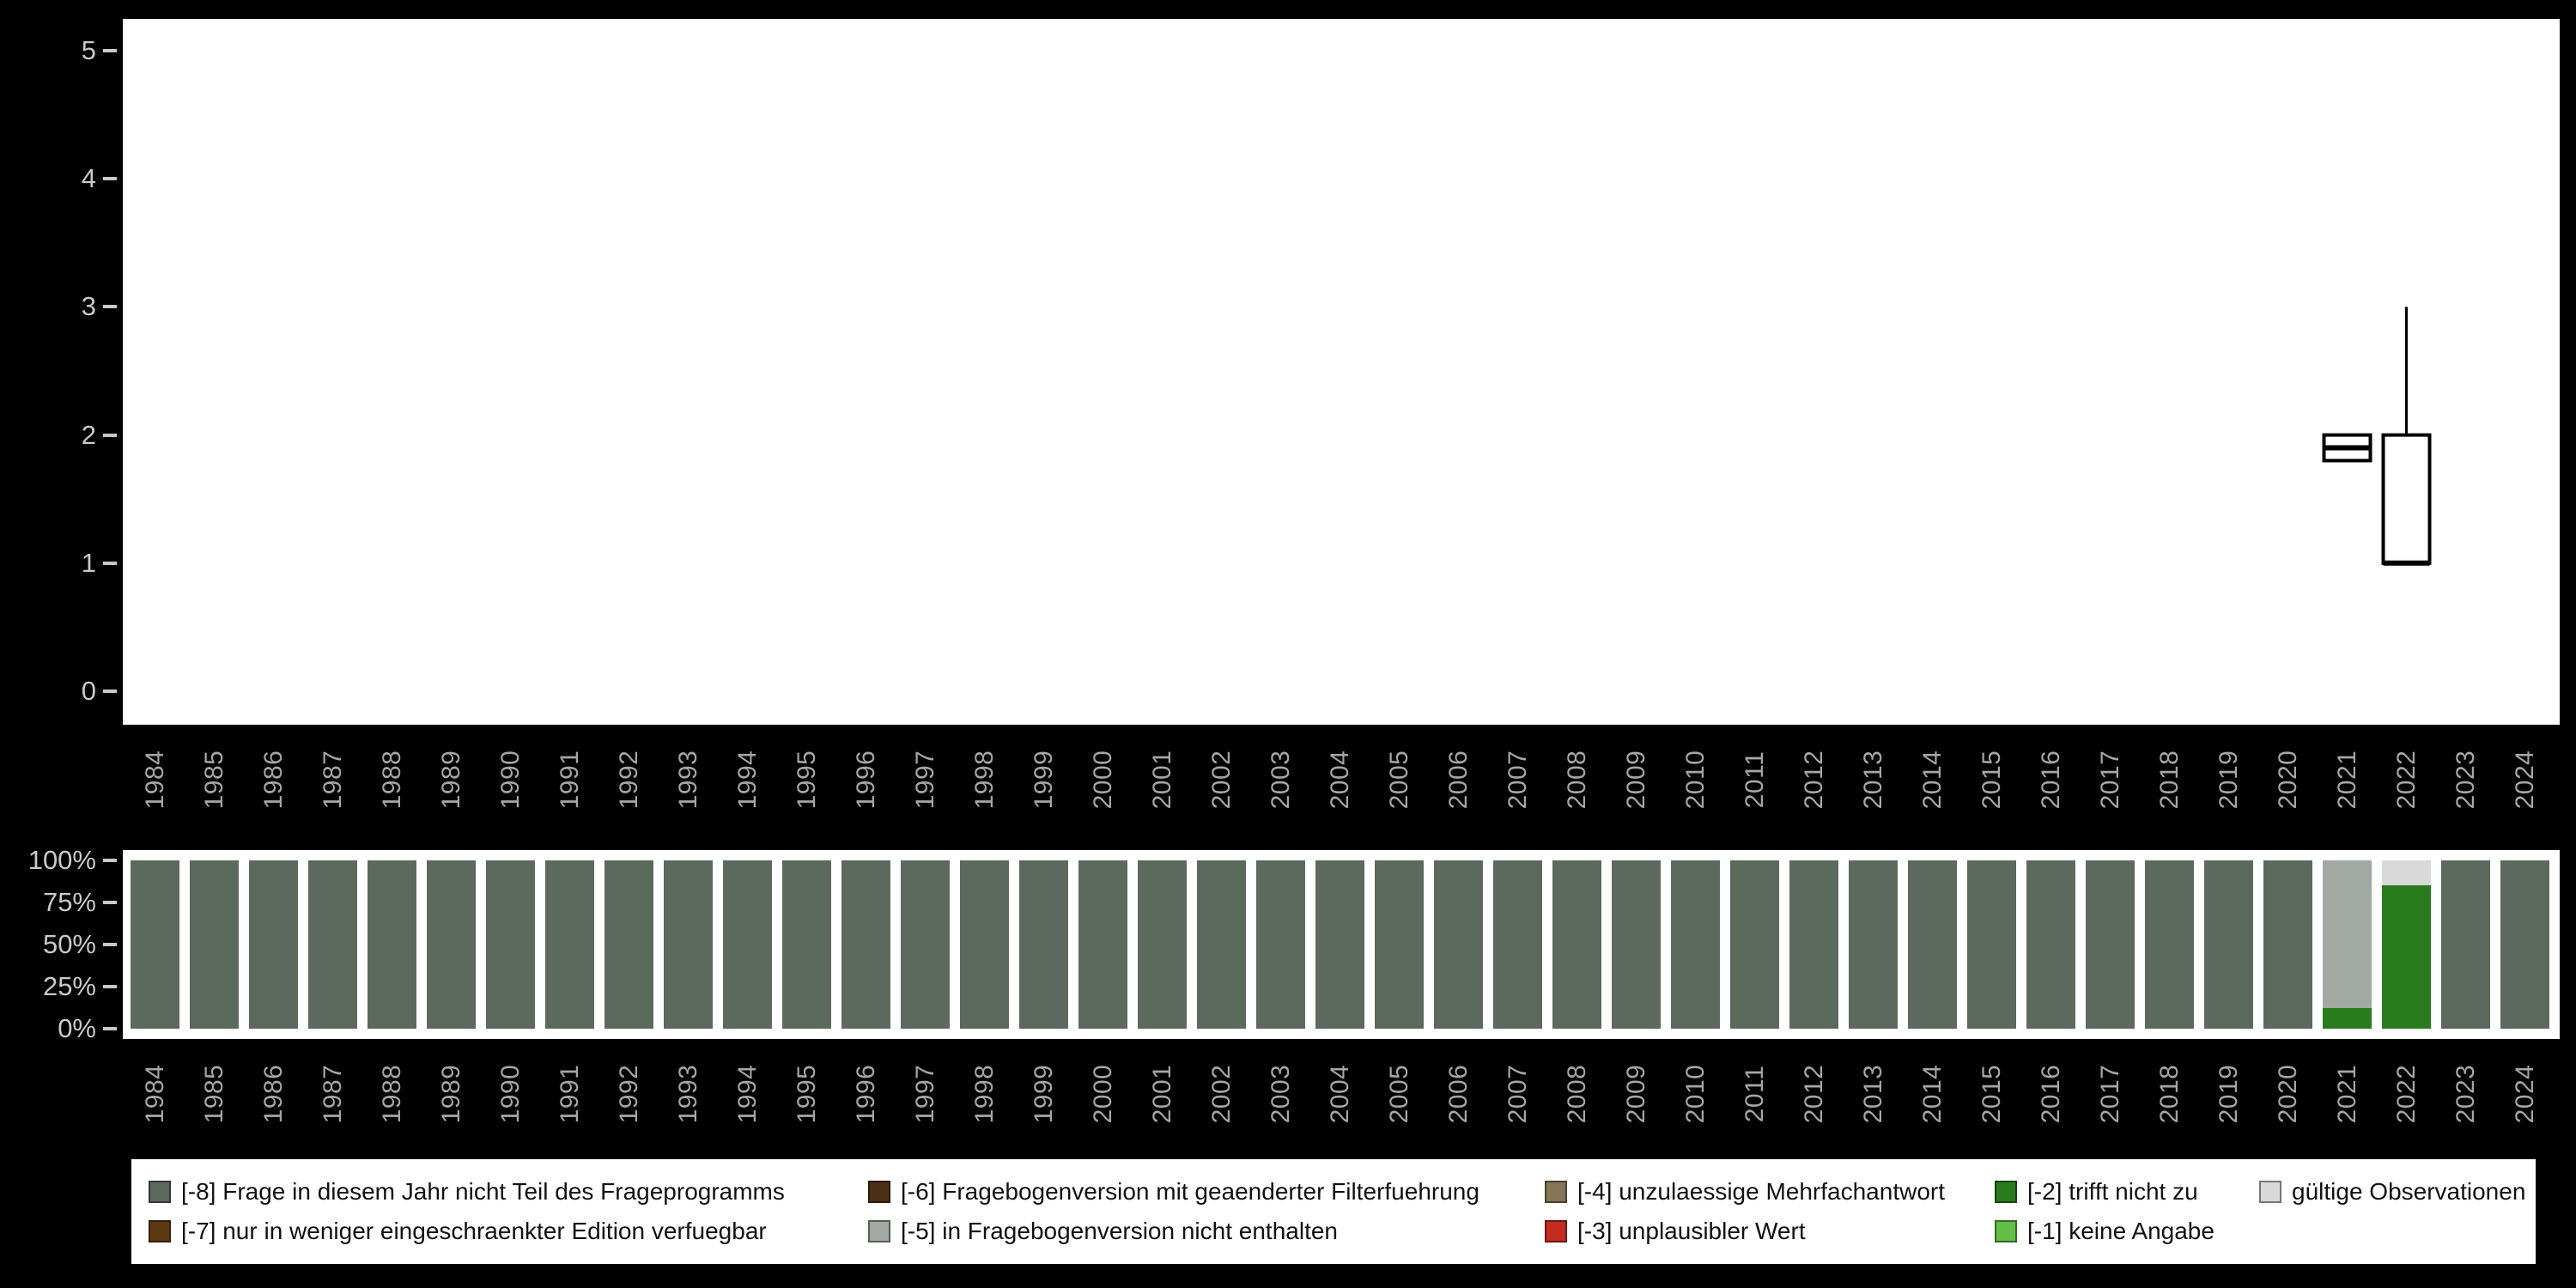  I want to click on stacked-bar-2011, so click(1755, 944).